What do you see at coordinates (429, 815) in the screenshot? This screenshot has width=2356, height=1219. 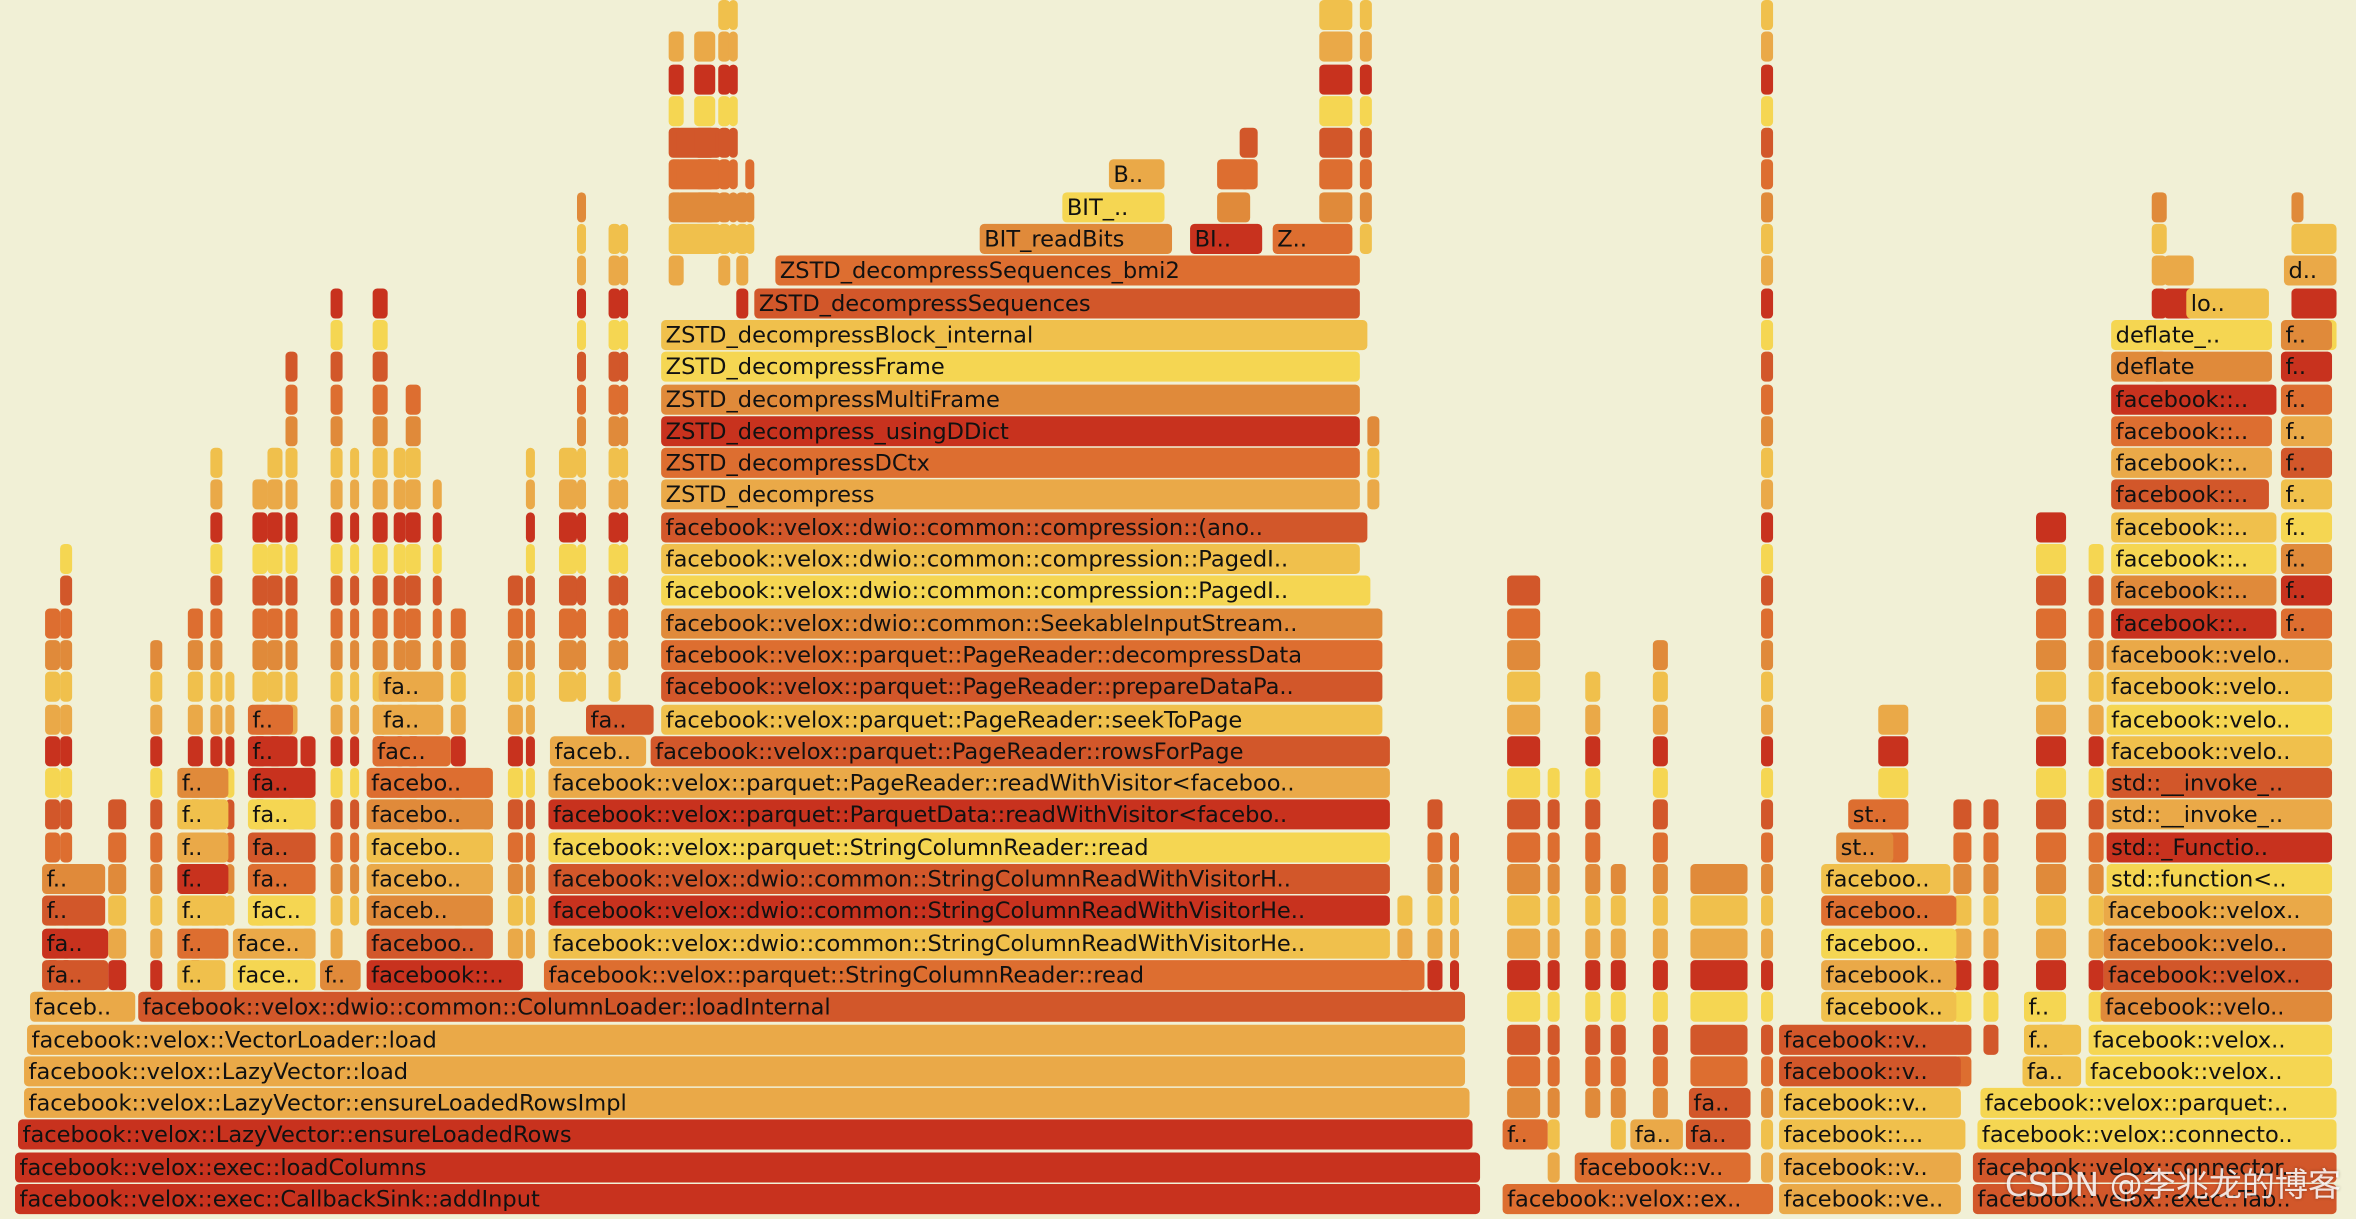 I see `frame: facebo..` at bounding box center [429, 815].